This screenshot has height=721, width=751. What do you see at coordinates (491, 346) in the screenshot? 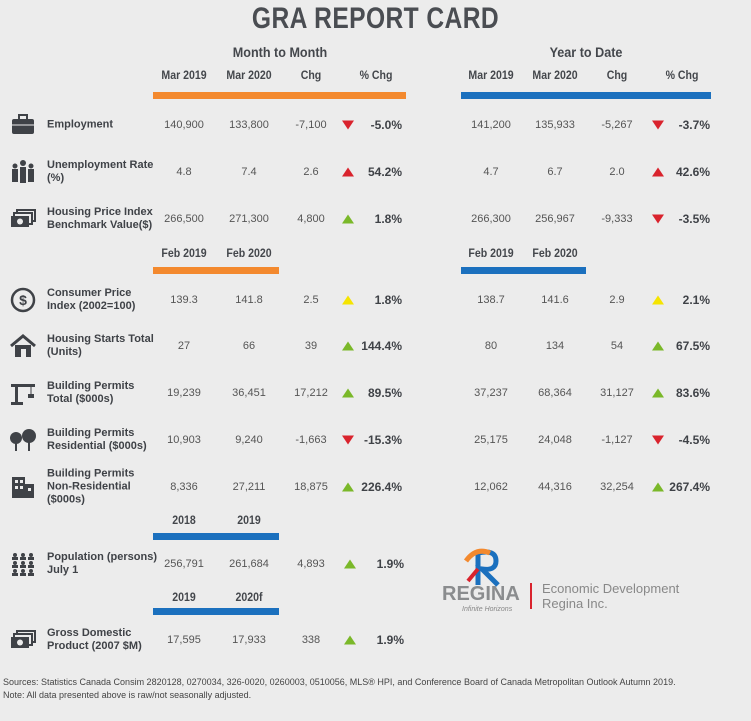
I see `year-value: 80` at bounding box center [491, 346].